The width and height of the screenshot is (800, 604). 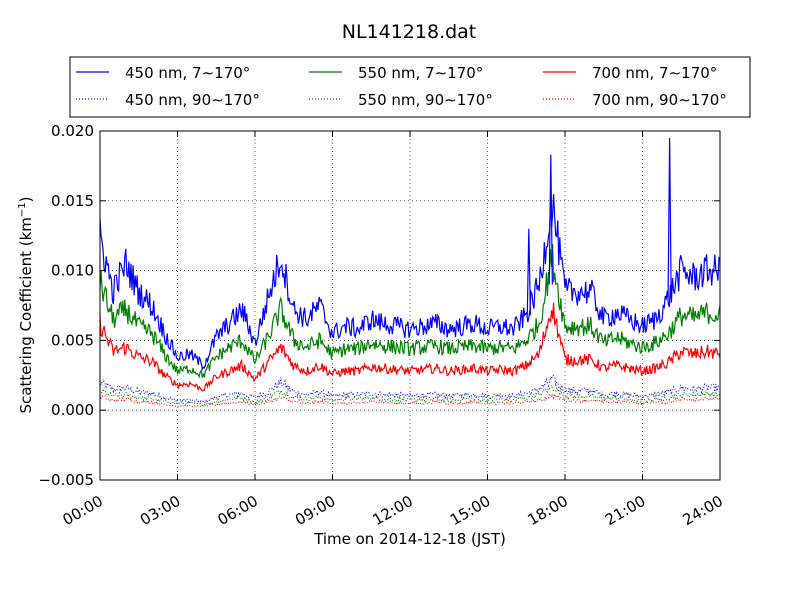 I want to click on y-tick-label: 0.010, so click(x=72, y=271).